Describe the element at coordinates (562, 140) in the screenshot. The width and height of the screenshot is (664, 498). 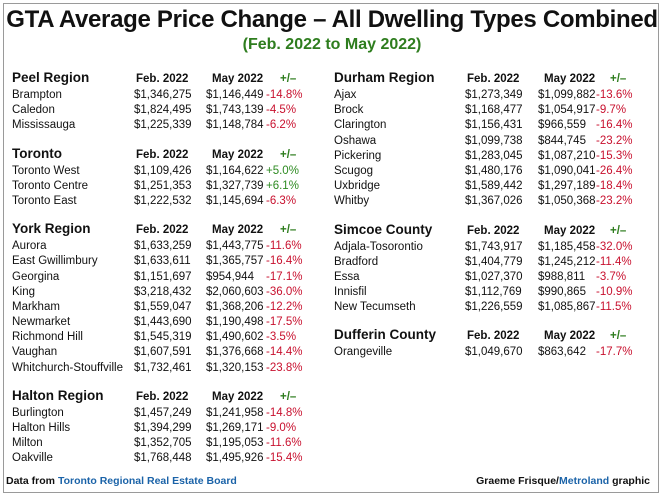
I see `may-price: $844,745` at that location.